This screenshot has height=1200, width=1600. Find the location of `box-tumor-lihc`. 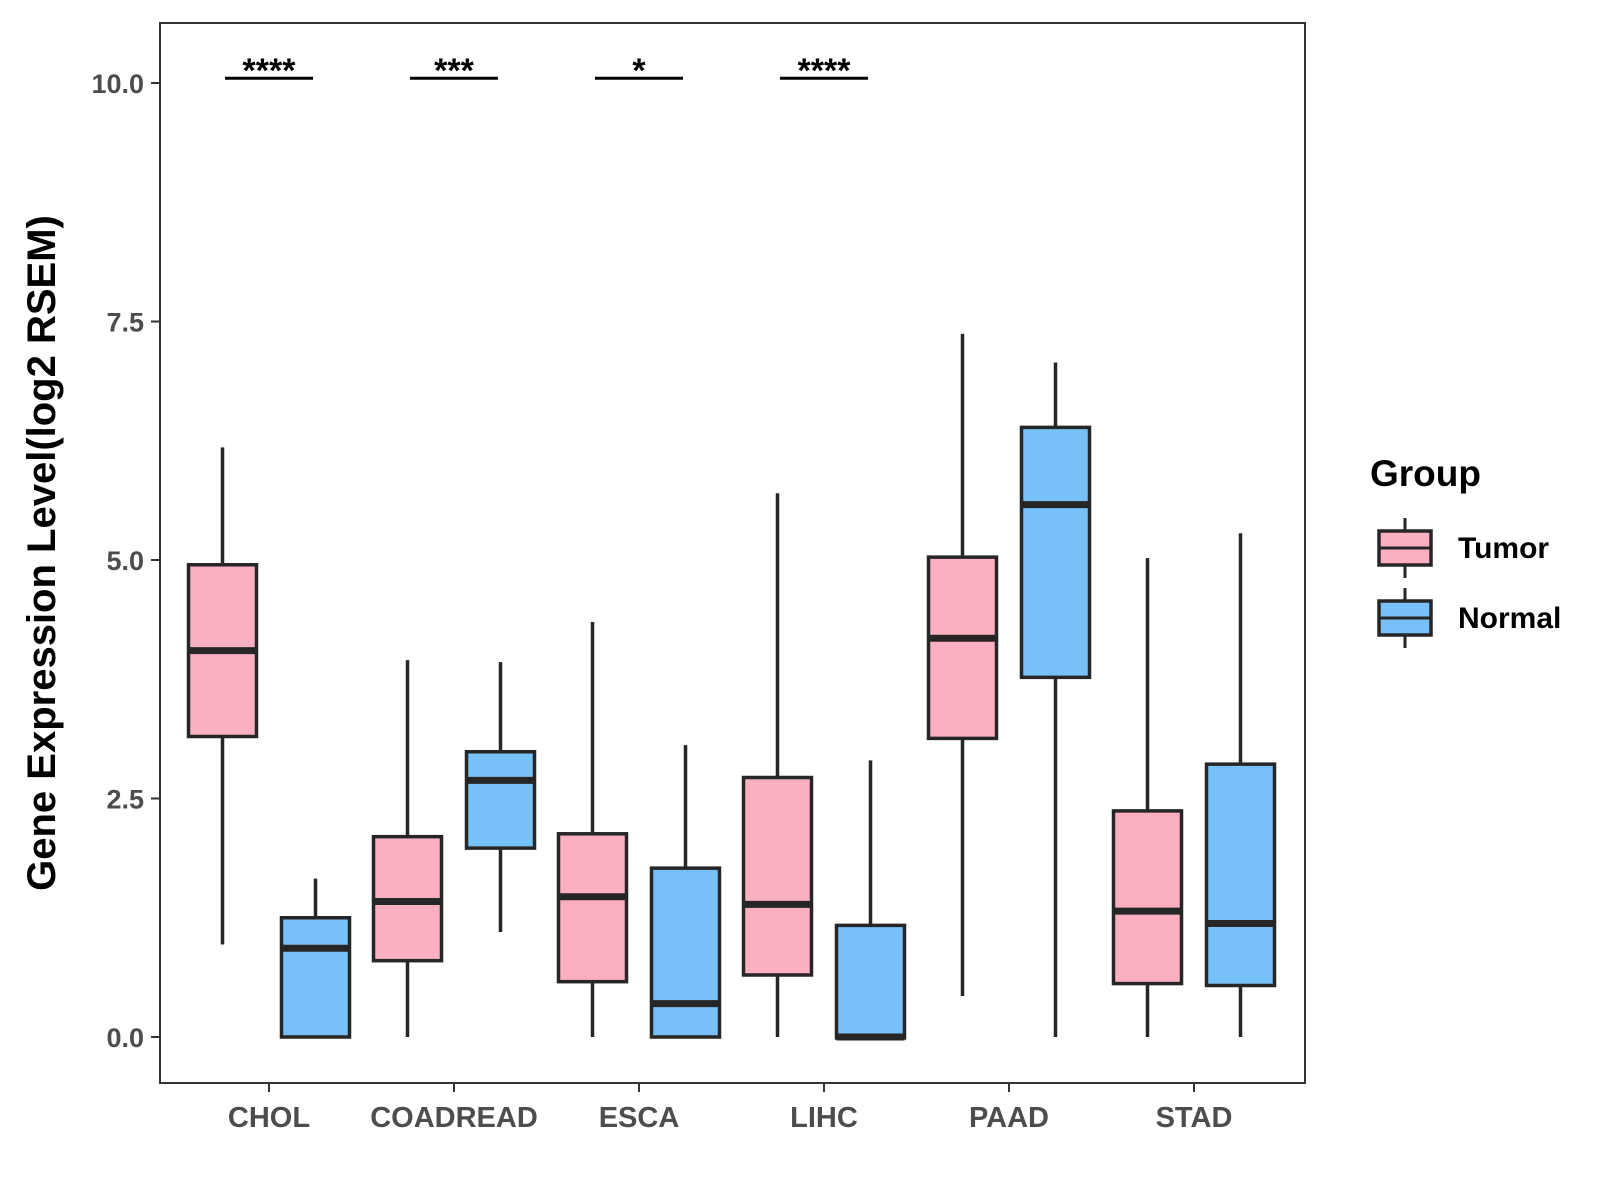

box-tumor-lihc is located at coordinates (777, 765).